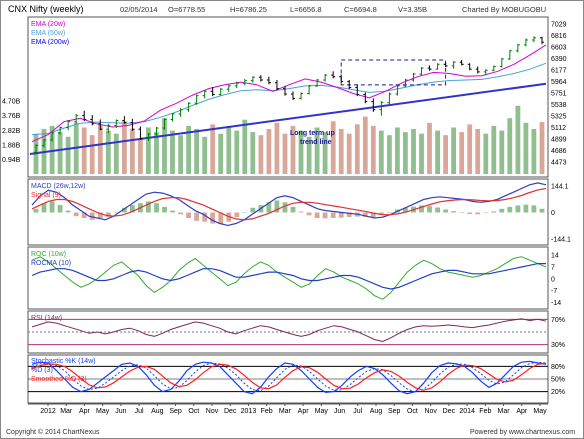 The image size is (584, 439). Describe the element at coordinates (558, 392) in the screenshot. I see `stochastic-tick-label: 20%` at that location.